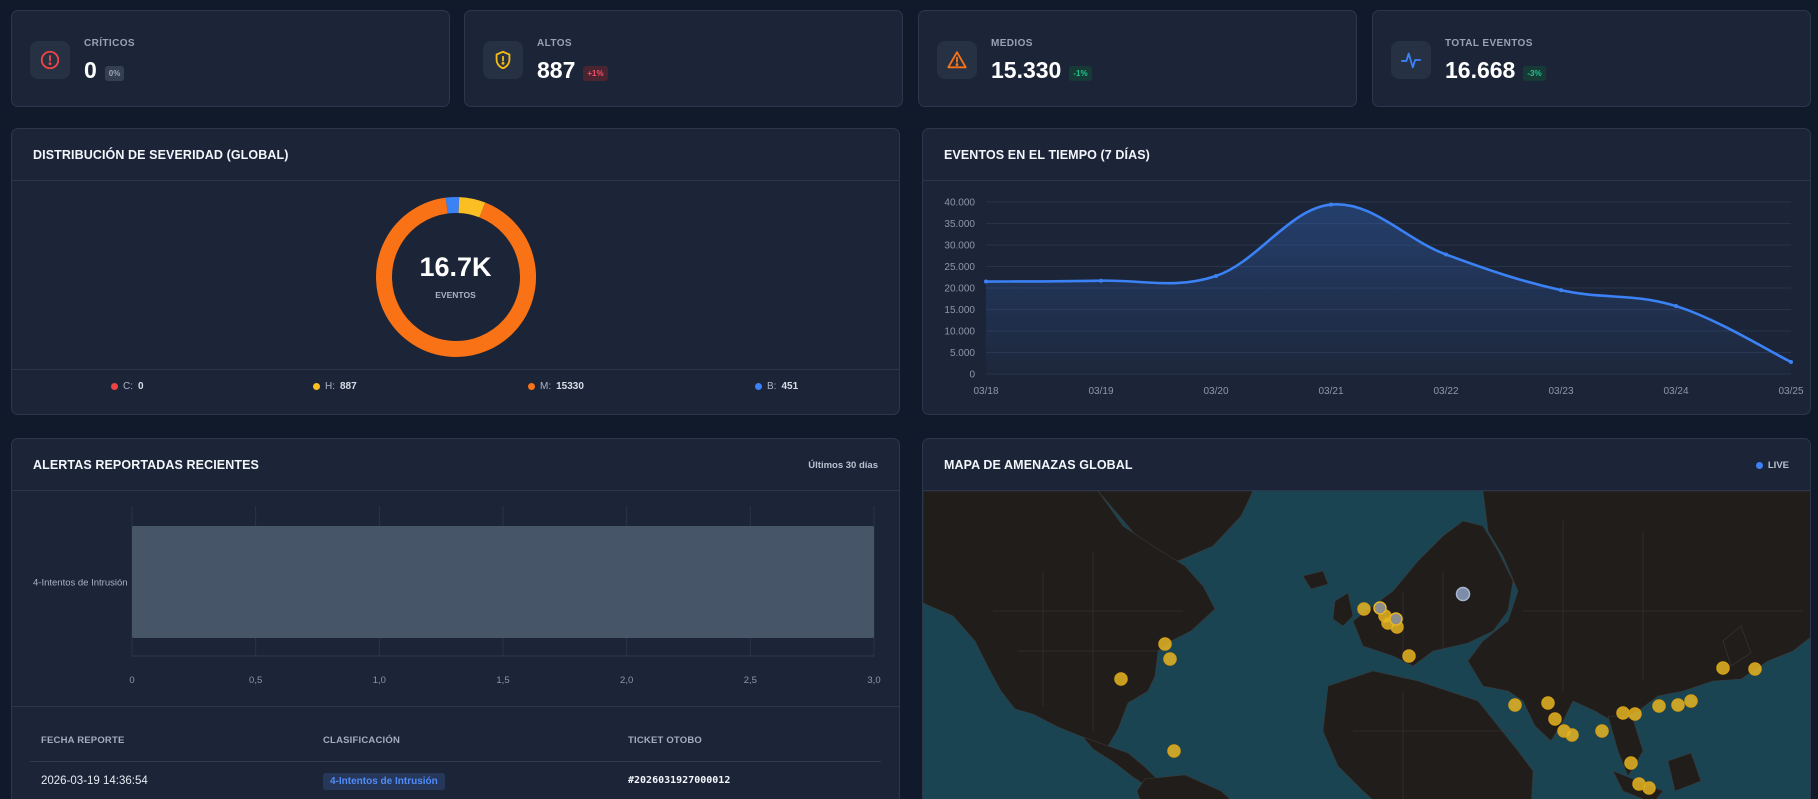 The image size is (1818, 799). What do you see at coordinates (1080, 73) in the screenshot?
I see `stat-change-badge: -1%` at bounding box center [1080, 73].